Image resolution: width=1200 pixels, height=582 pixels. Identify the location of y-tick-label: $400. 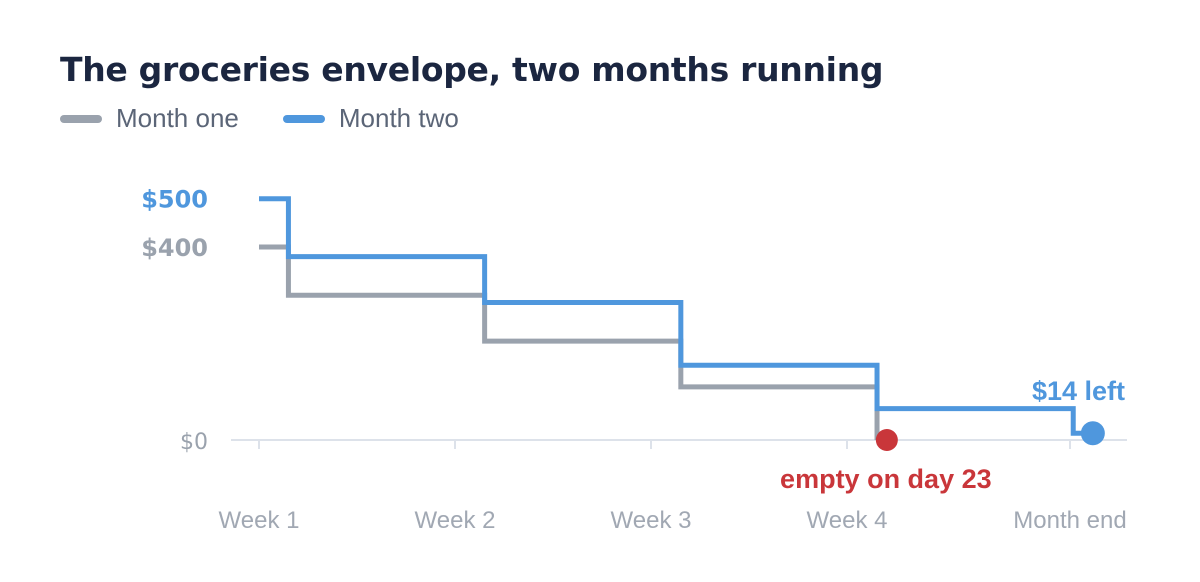
(174, 248).